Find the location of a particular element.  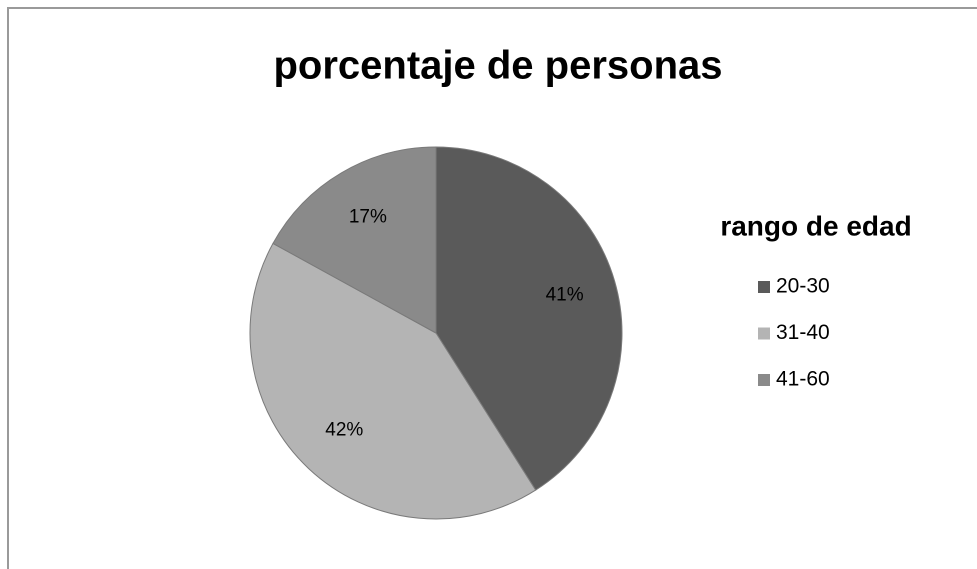

legend-label: 31-40 is located at coordinates (803, 332).